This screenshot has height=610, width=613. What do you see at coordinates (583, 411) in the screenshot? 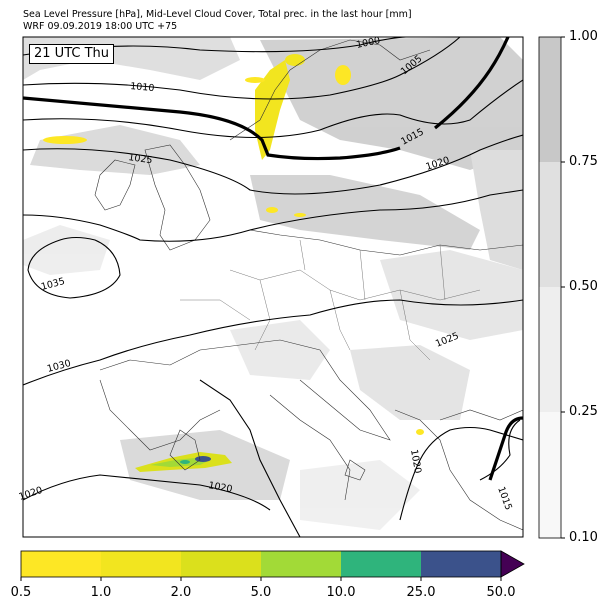
I see `cloud-colorbar-tick: 0.25` at bounding box center [583, 411].